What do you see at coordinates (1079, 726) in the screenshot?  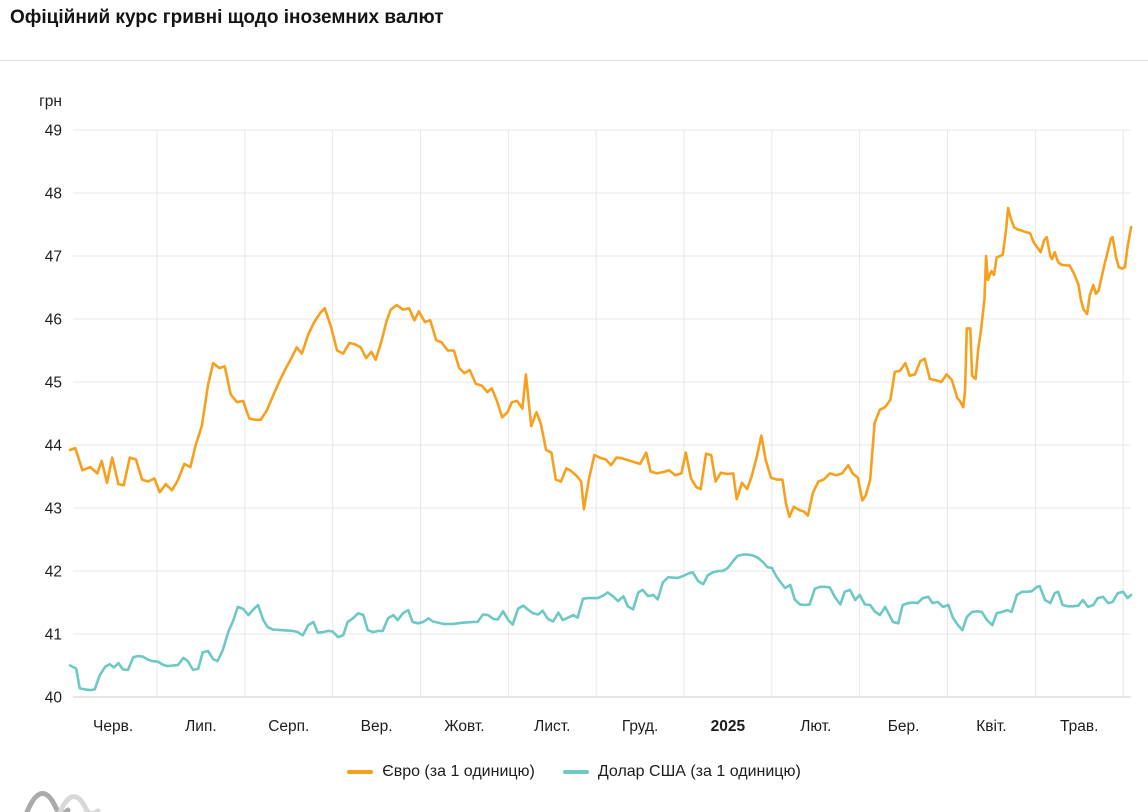 I see `x-tick-label: Трав.` at bounding box center [1079, 726].